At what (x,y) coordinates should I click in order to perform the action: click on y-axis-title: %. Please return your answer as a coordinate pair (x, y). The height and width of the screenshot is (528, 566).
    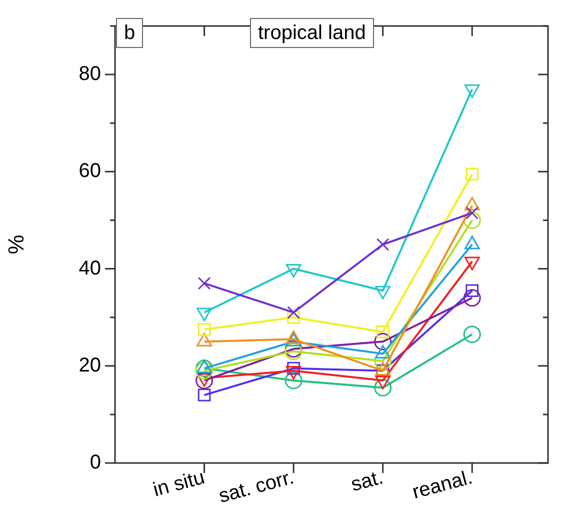
    Looking at the image, I should click on (15, 244).